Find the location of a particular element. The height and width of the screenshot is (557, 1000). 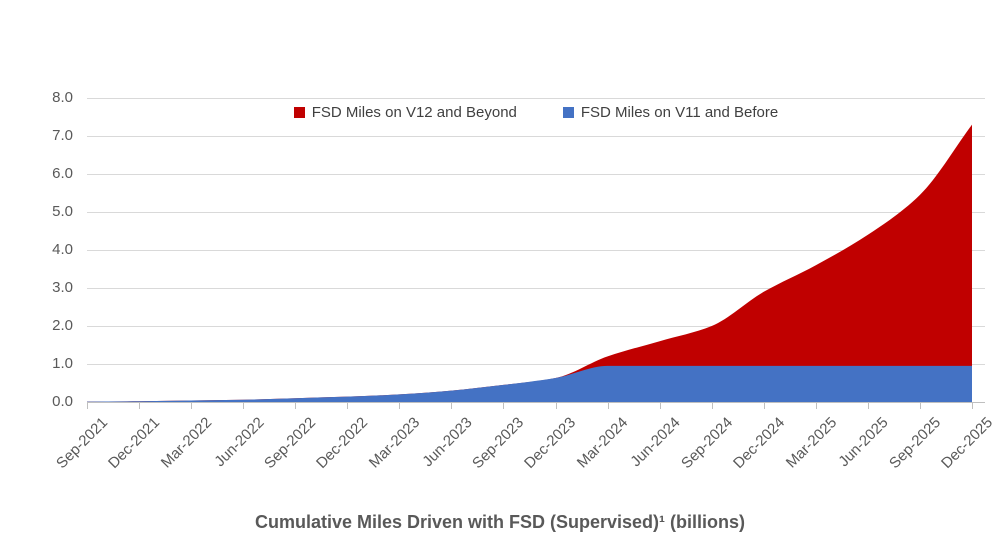

legend-label-v11: FSD Miles on V11 and Before is located at coordinates (679, 112).